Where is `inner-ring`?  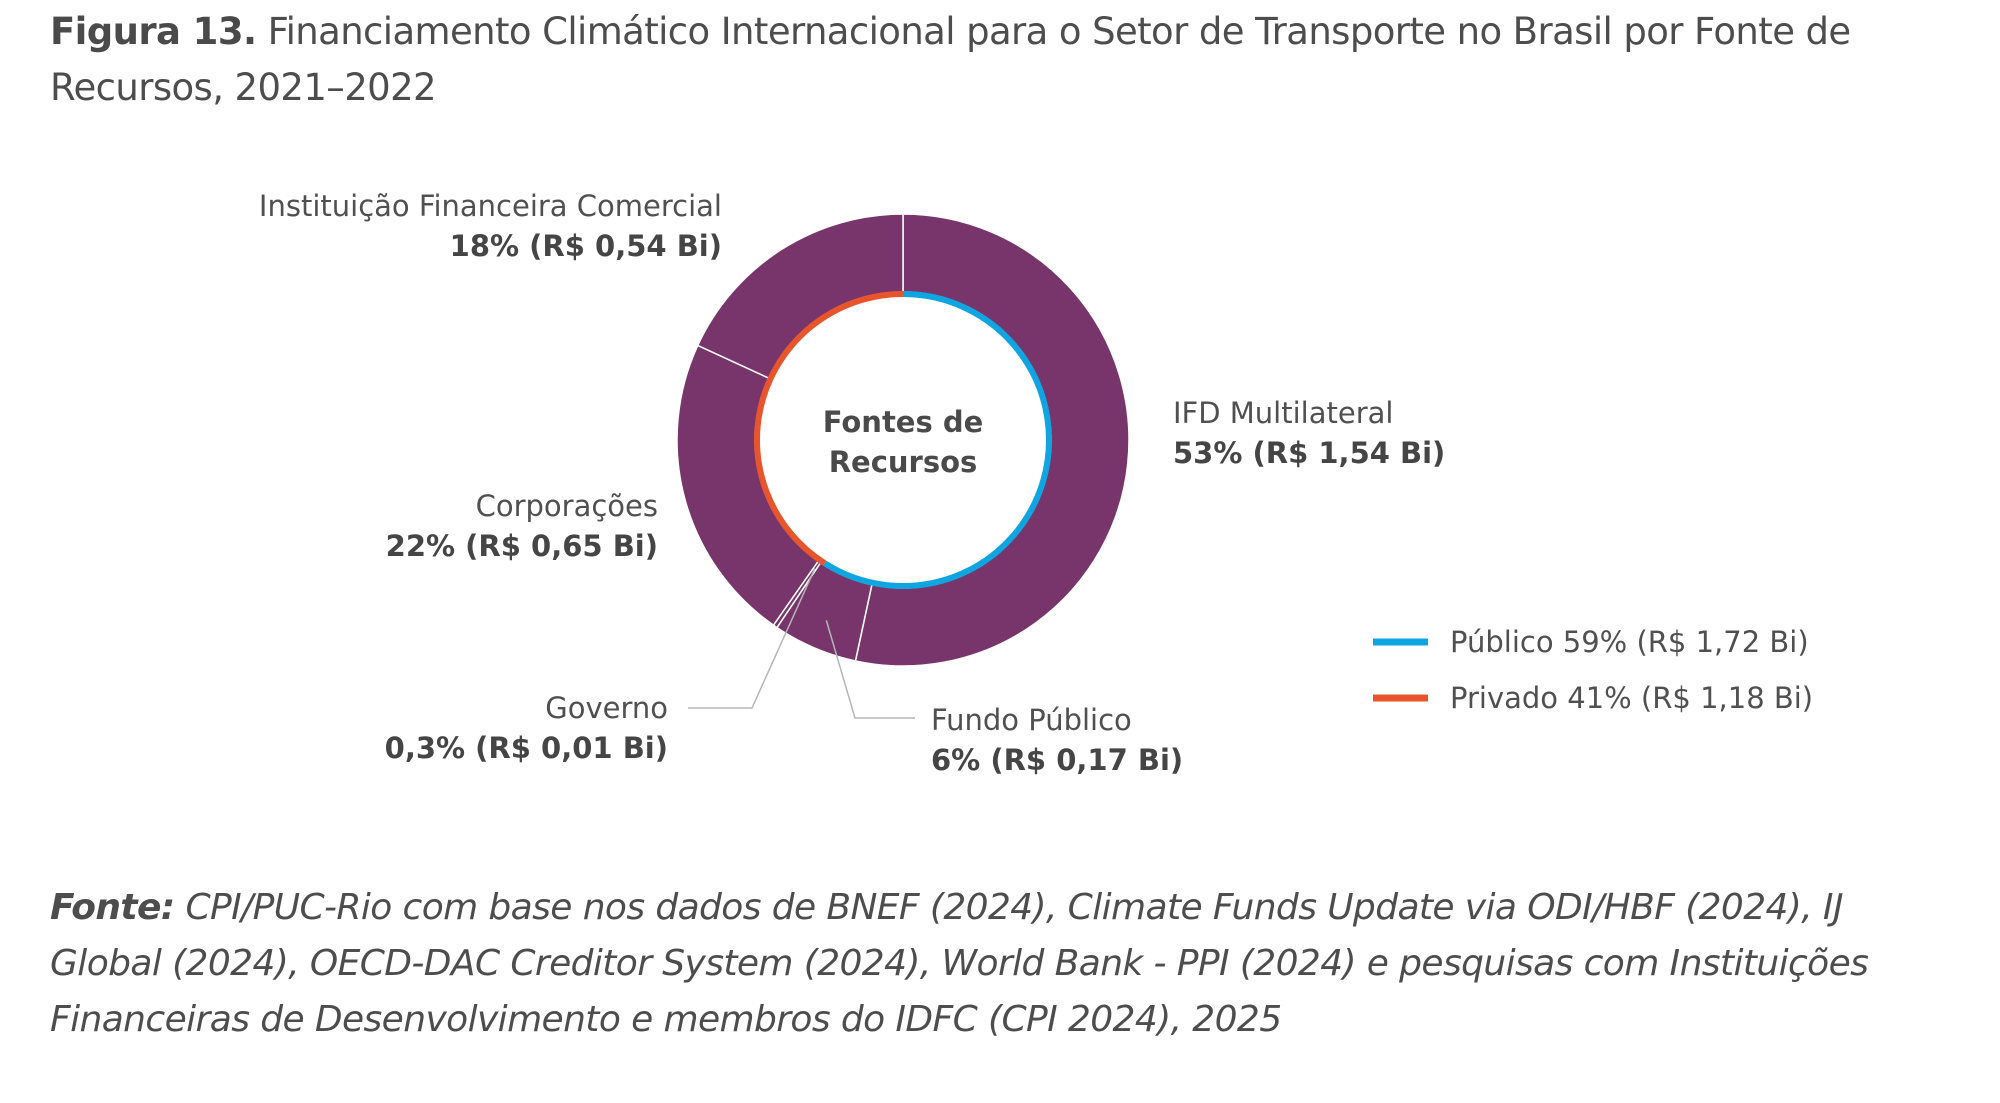 inner-ring is located at coordinates (903, 440).